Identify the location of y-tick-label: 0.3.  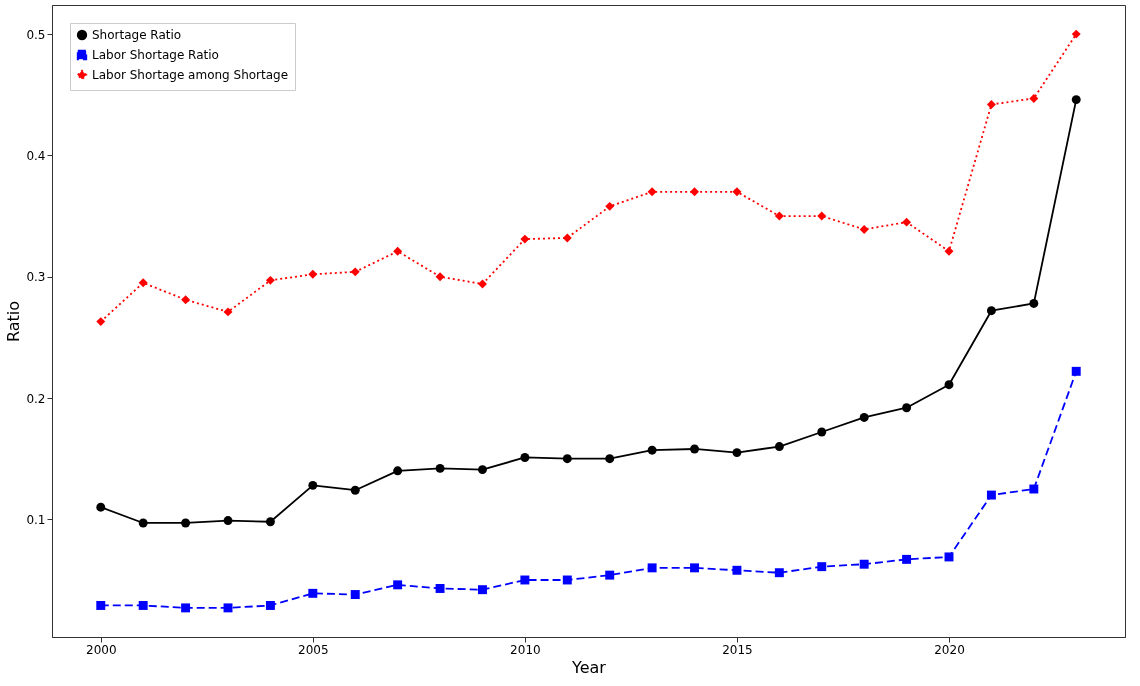
(36, 277).